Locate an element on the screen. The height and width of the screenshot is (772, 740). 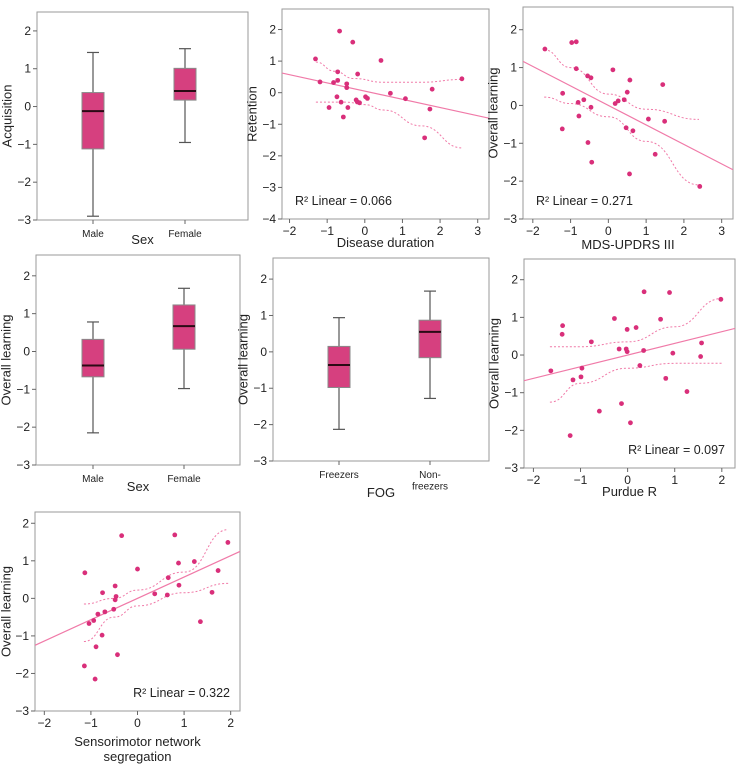
x-tick-label: −1 is located at coordinates (91, 723).